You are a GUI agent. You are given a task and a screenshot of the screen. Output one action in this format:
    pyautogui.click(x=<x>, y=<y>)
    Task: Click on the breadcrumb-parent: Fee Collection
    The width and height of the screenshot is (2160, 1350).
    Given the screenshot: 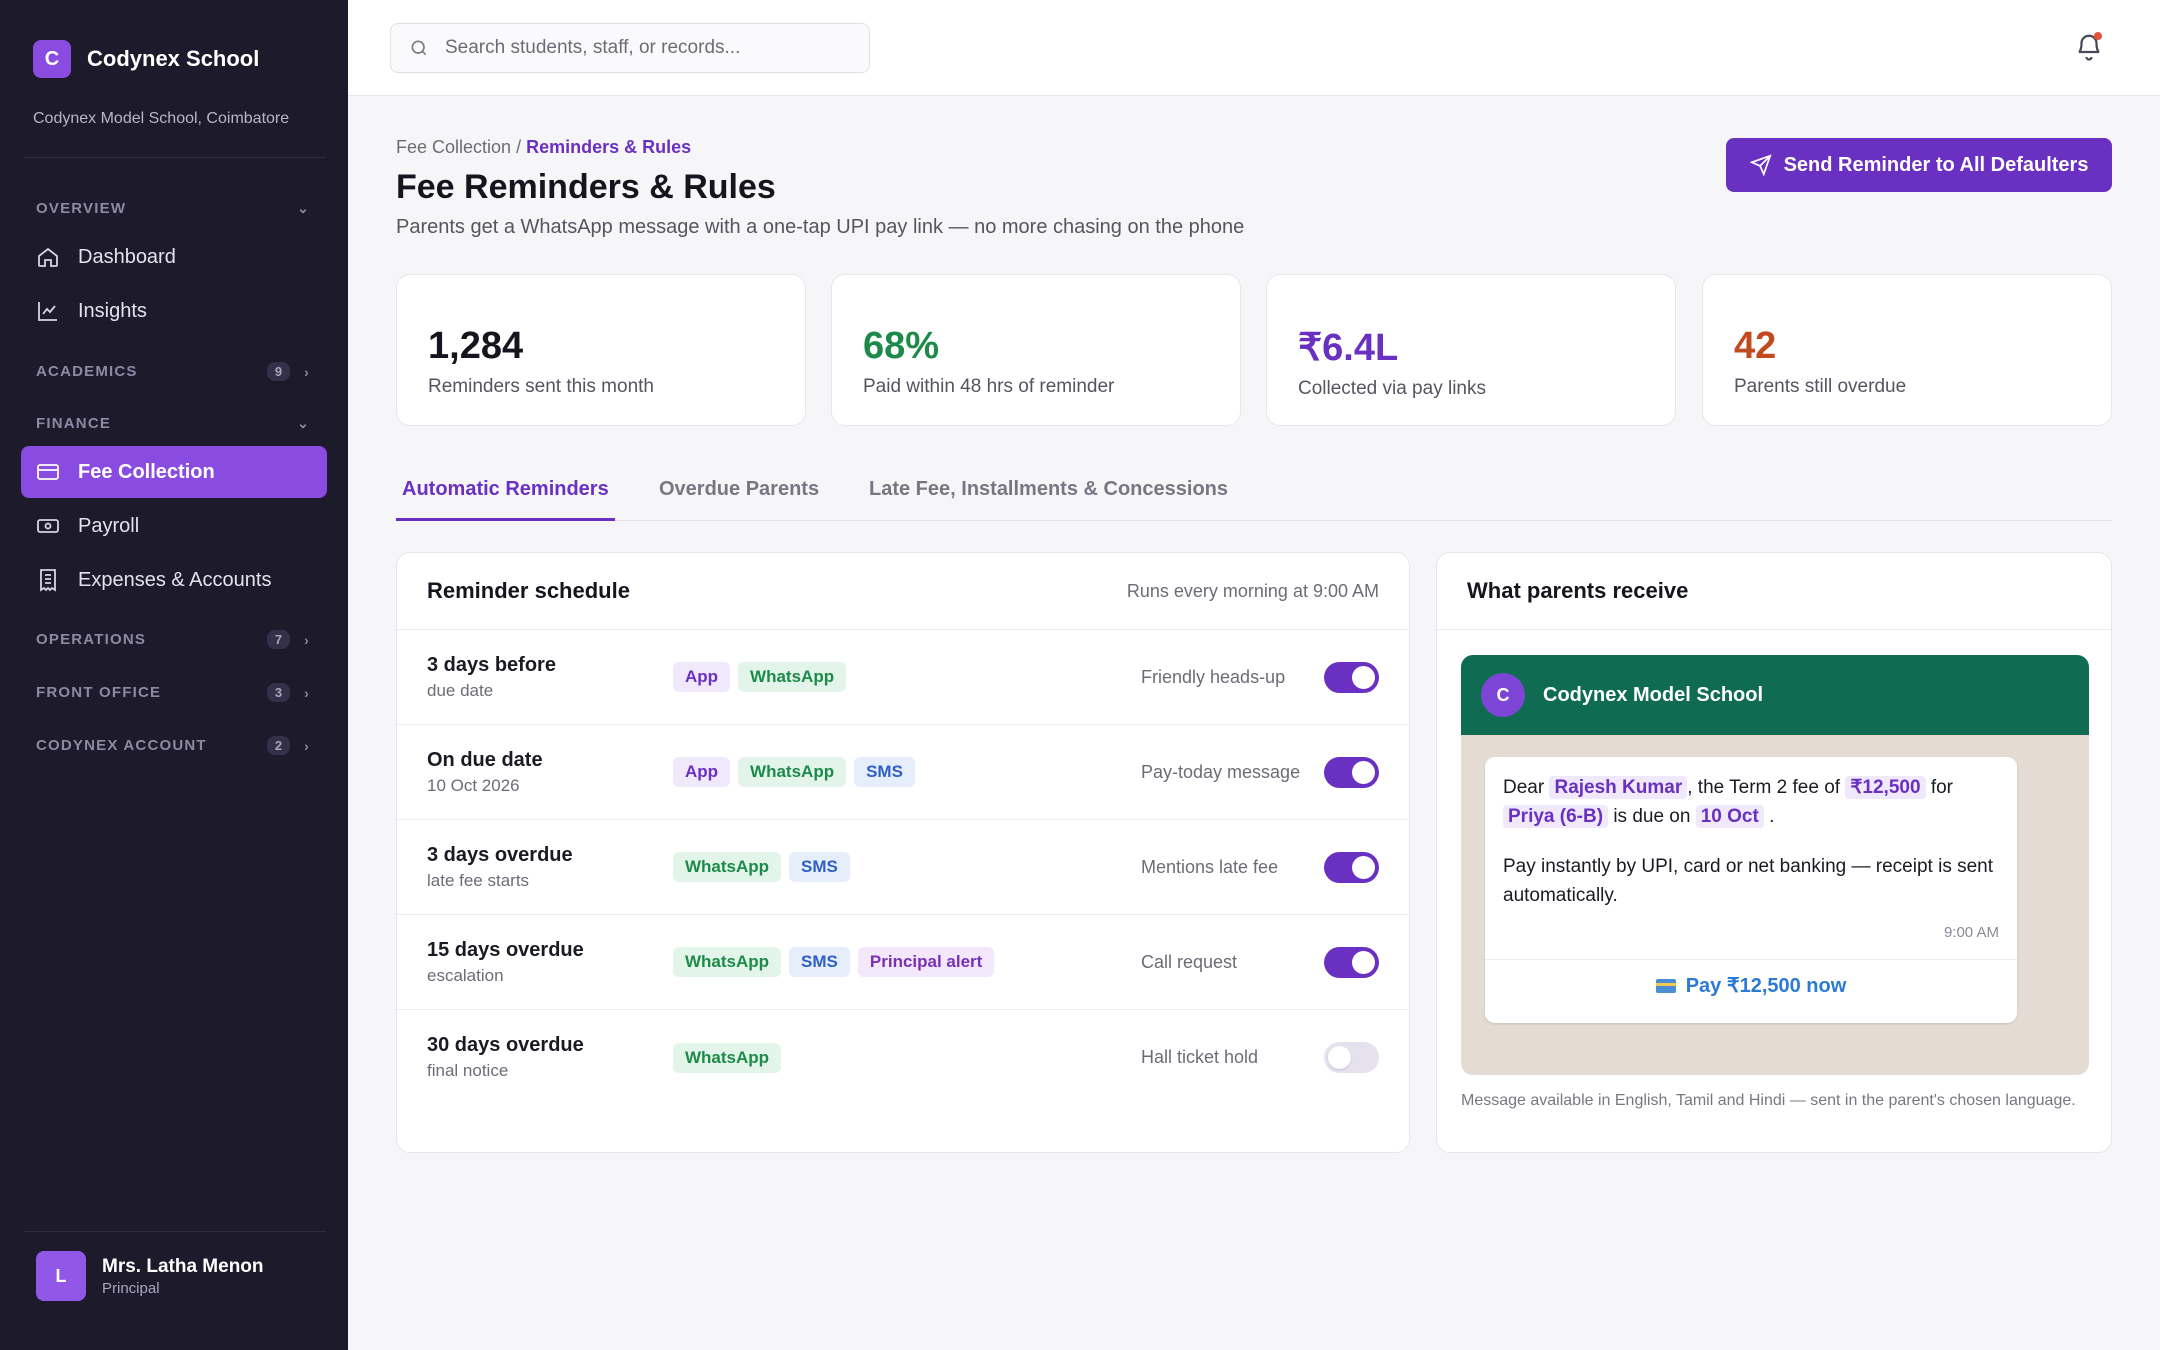 What is the action you would take?
    pyautogui.click(x=454, y=147)
    